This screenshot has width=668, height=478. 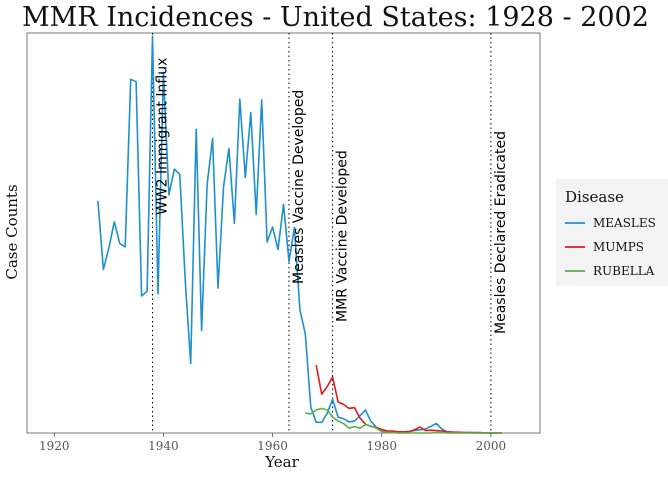 I want to click on x-axis: 1920 1940 1960 1980 2000, so click(x=272, y=443).